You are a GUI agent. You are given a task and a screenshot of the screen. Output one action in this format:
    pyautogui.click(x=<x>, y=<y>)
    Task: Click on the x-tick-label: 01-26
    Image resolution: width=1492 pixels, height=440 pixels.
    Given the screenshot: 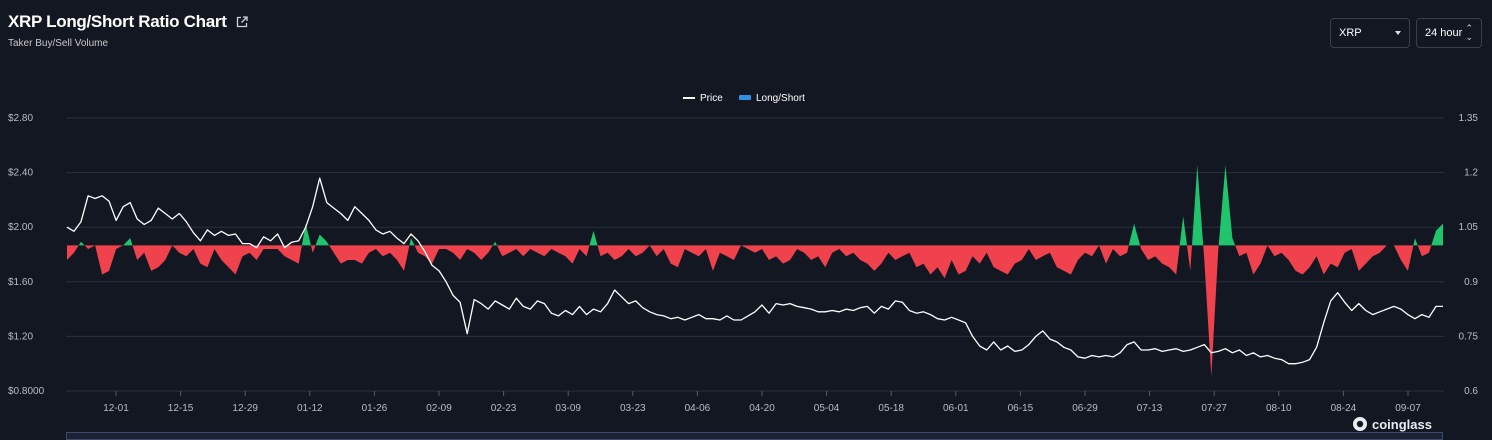 What is the action you would take?
    pyautogui.click(x=375, y=408)
    